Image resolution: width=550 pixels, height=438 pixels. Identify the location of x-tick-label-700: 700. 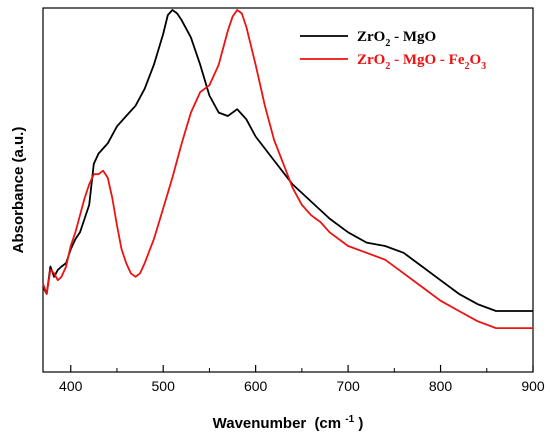
(348, 386).